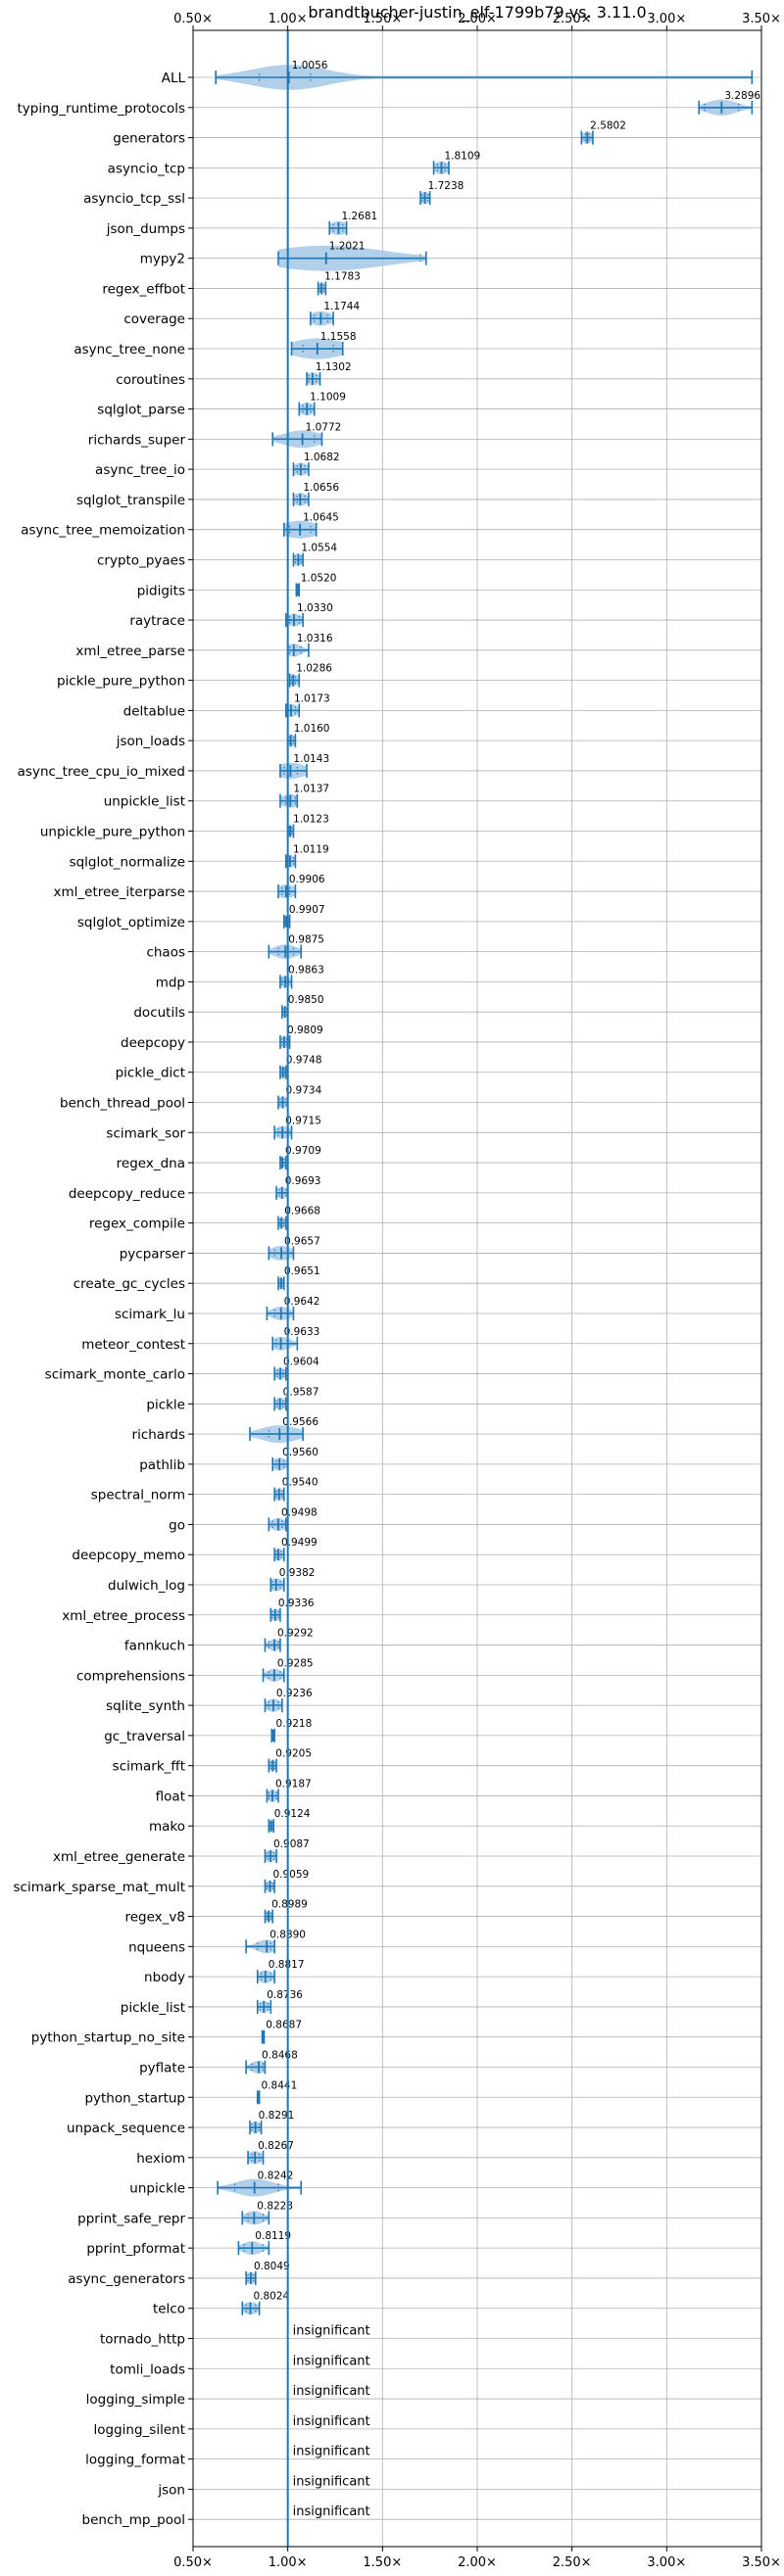 The height and width of the screenshot is (2576, 784). What do you see at coordinates (304, 1061) in the screenshot?
I see `median-value-label: 0.9748` at bounding box center [304, 1061].